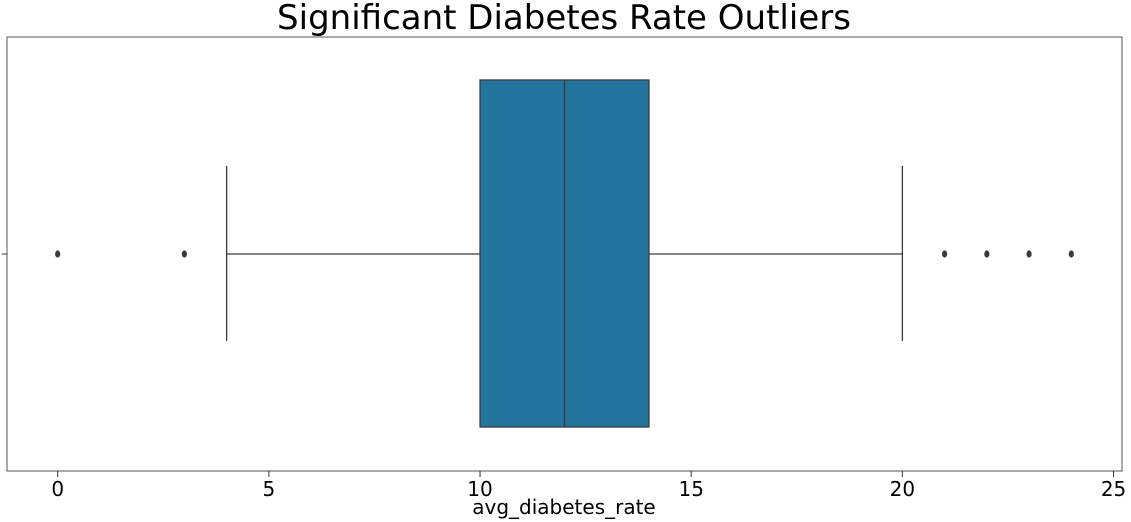 This screenshot has height=522, width=1131. What do you see at coordinates (268, 489) in the screenshot?
I see `x-tick-label: 5` at bounding box center [268, 489].